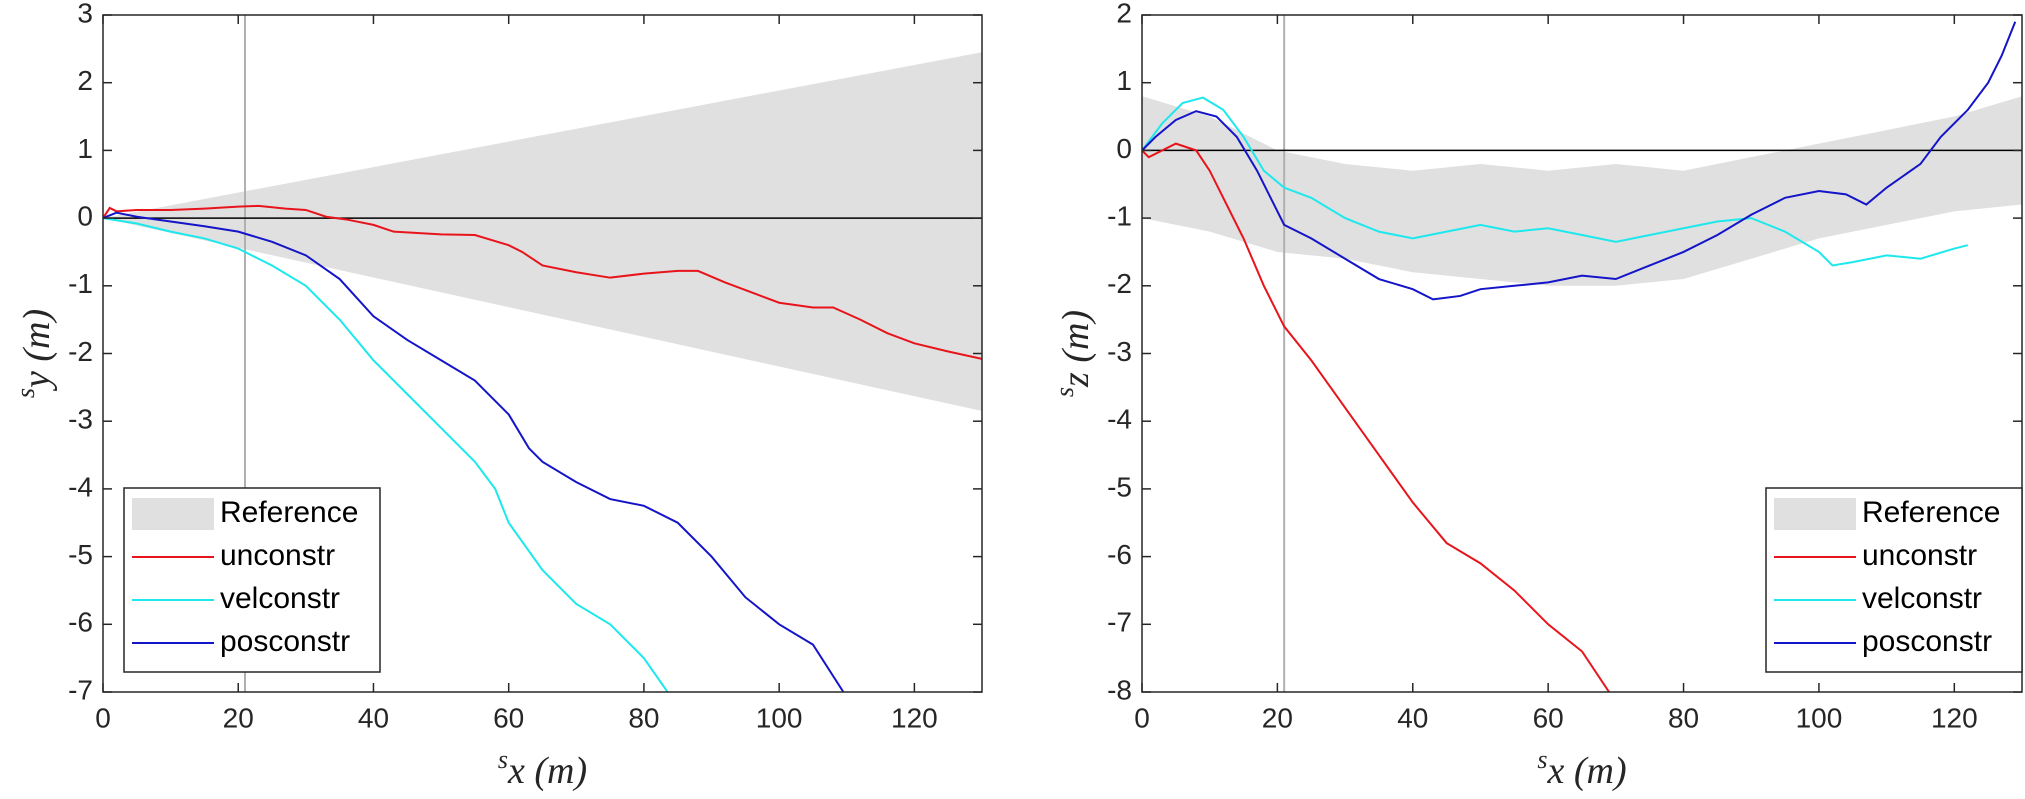 The width and height of the screenshot is (2025, 799). I want to click on y-axis-label: sz (m), so click(1073, 353).